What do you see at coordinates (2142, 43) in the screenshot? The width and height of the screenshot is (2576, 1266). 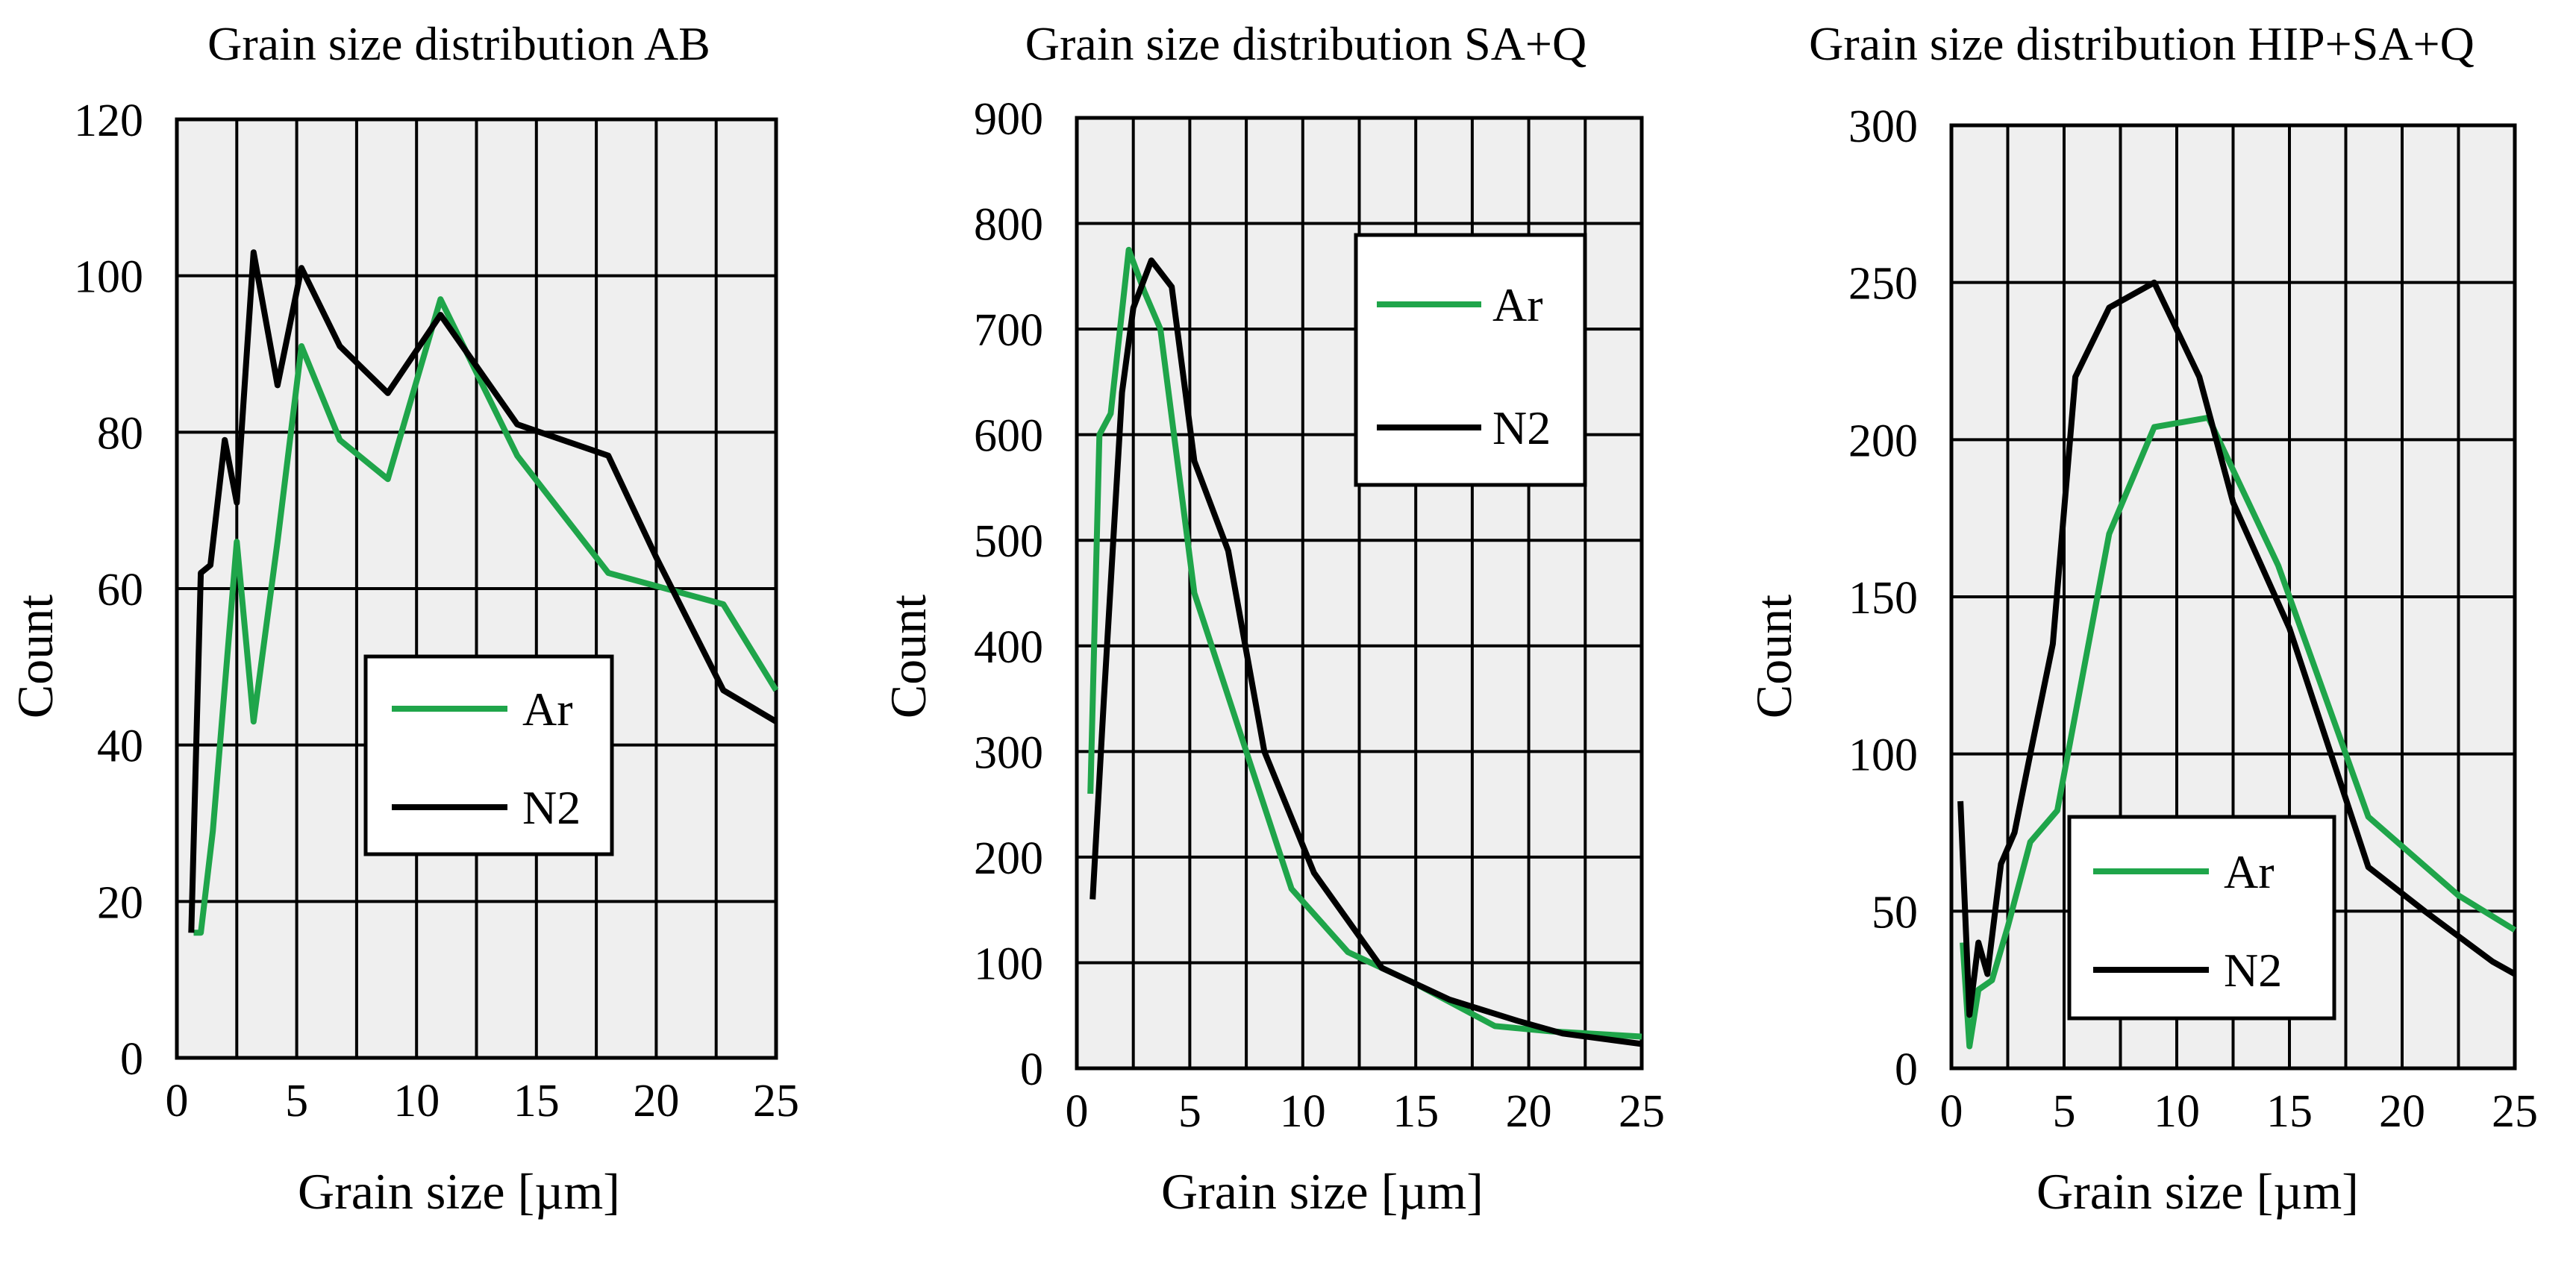 I see `chart-title: Grain size distribution HIP+SA+Q` at bounding box center [2142, 43].